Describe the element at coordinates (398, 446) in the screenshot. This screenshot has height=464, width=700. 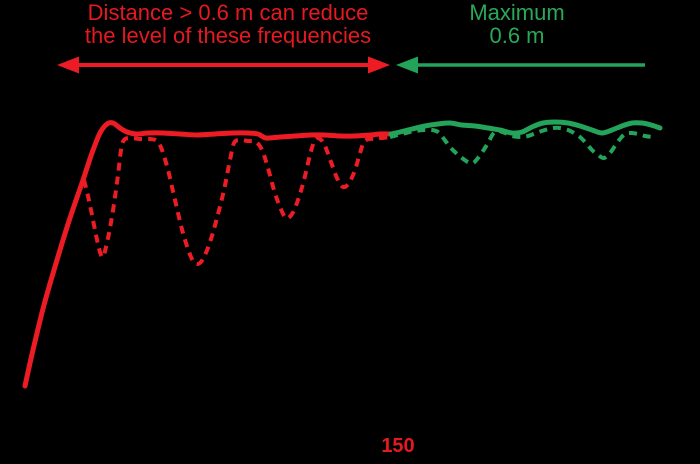
I see `x-axis-tick-150: 150` at that location.